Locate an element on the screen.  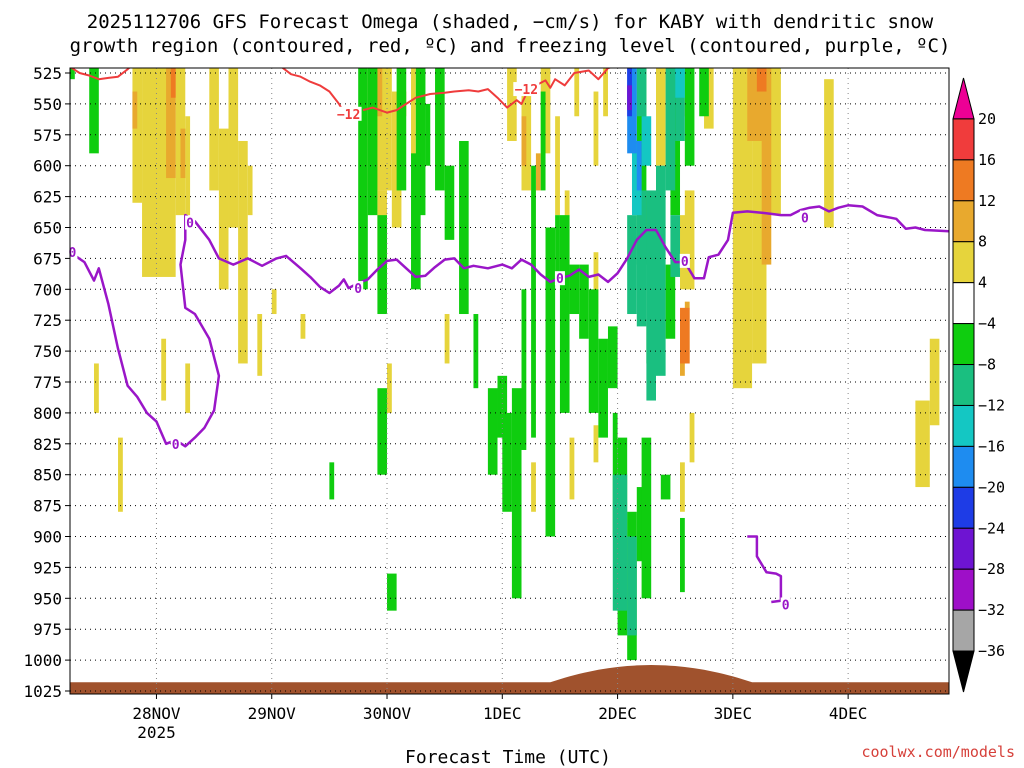
colorbar-tick-label: 8 is located at coordinates (982, 242).